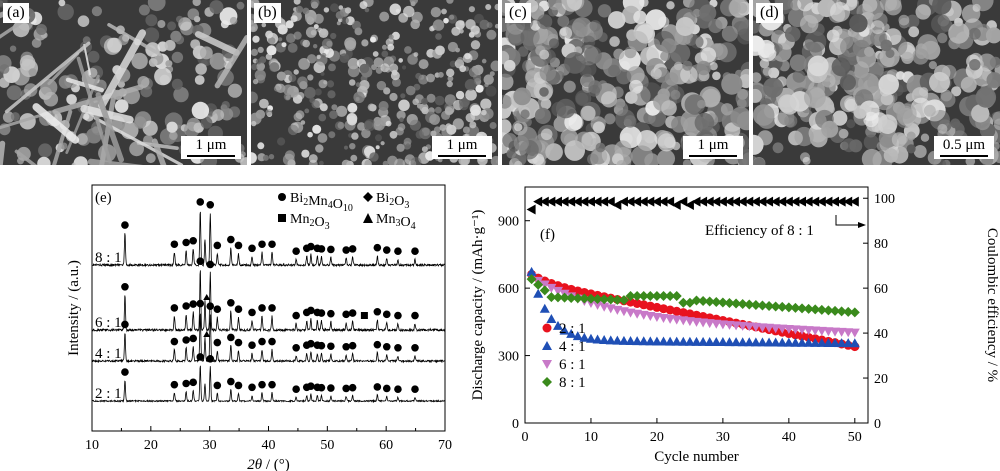  Describe the element at coordinates (884, 199) in the screenshot. I see `cycling-y-right-tick: 100` at that location.